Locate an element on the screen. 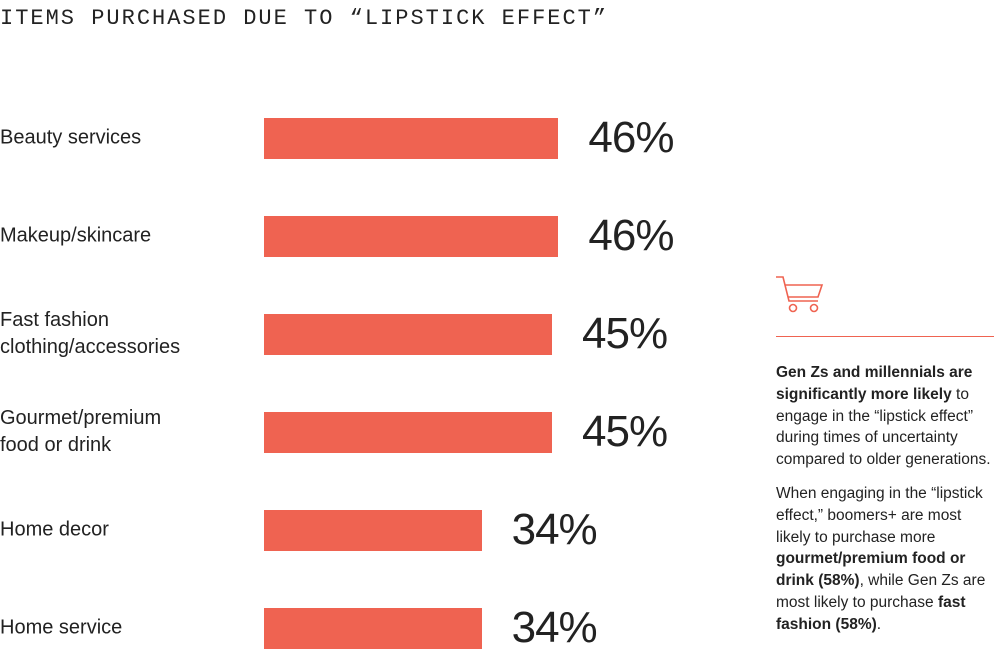 Image resolution: width=1000 pixels, height=655 pixels. sidebar-text: gourmet/premium food or drink (58%) is located at coordinates (871, 570).